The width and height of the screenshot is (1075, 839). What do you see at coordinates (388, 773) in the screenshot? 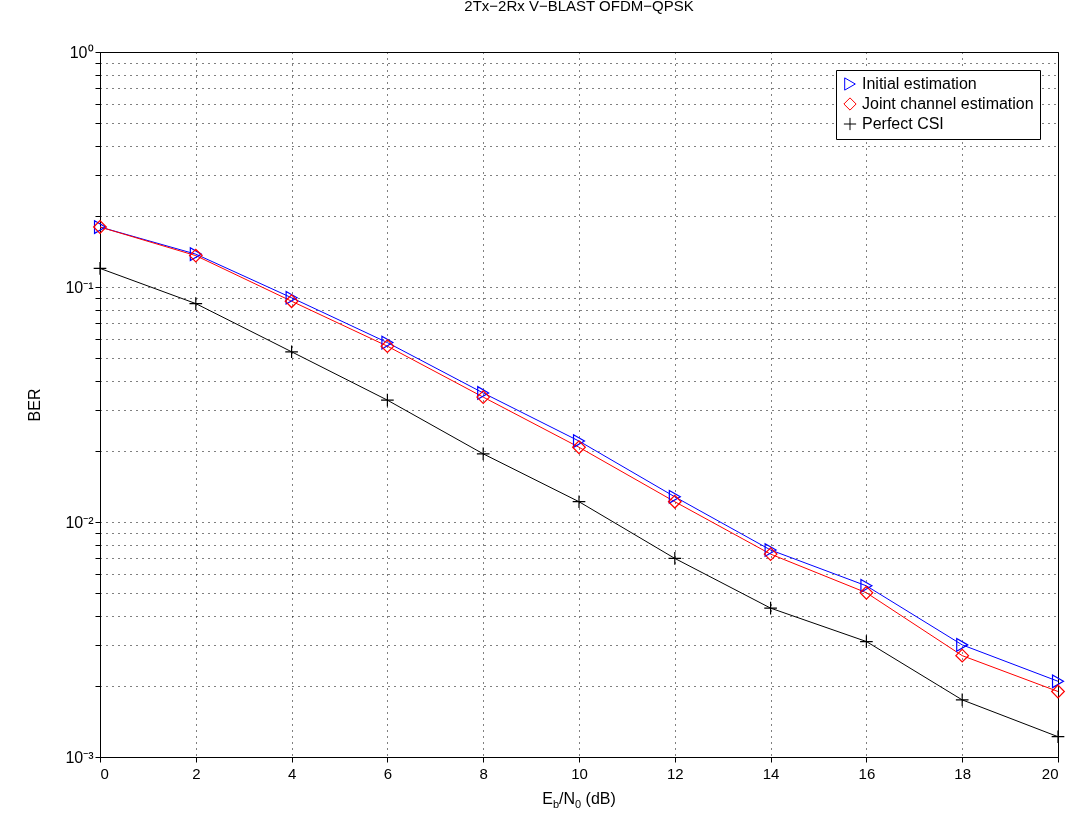
I see `x-tick-label: 6` at bounding box center [388, 773].